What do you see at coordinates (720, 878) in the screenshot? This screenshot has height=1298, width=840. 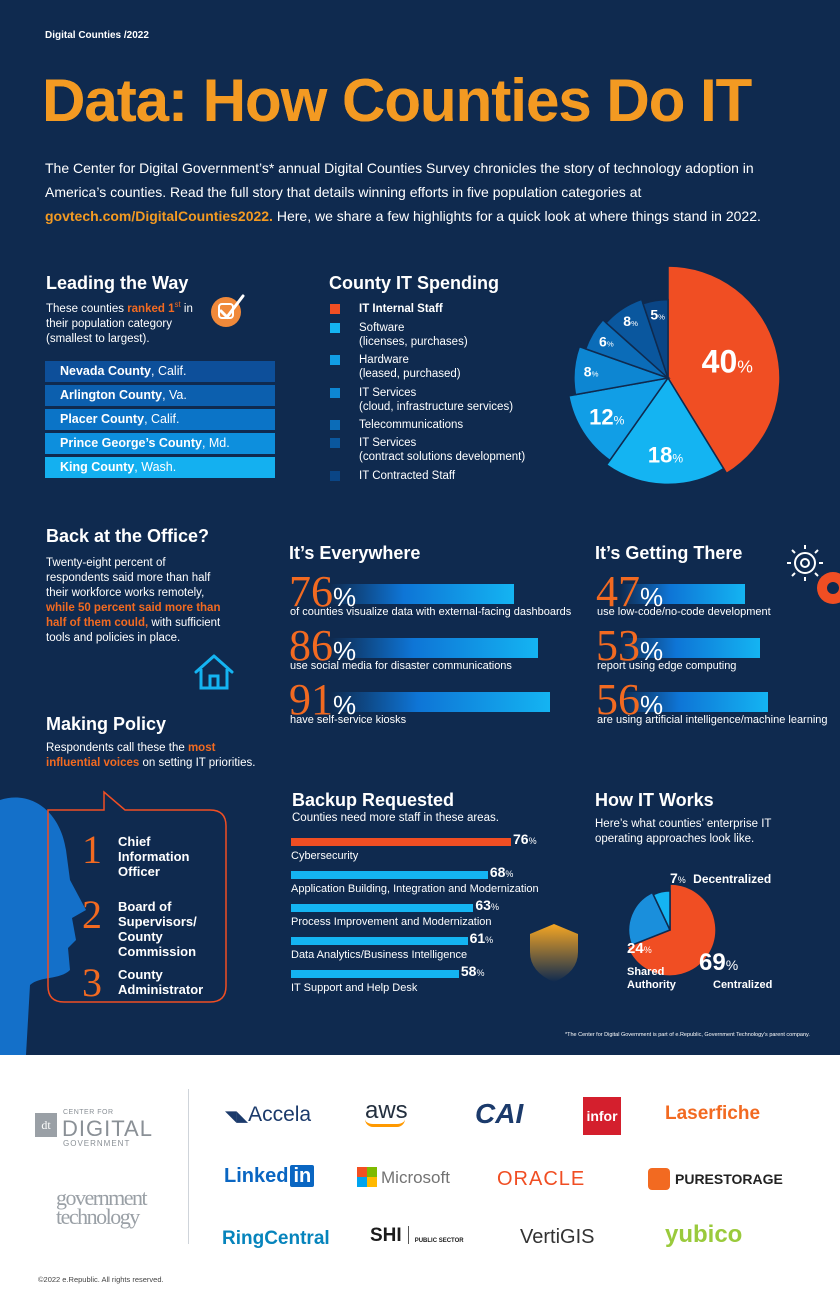 I see `decentralized-label-group: 7% Decentralized` at bounding box center [720, 878].